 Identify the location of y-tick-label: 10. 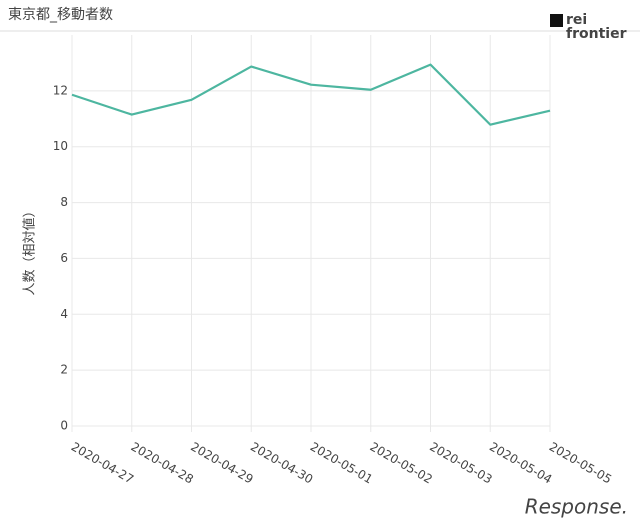
(60, 146).